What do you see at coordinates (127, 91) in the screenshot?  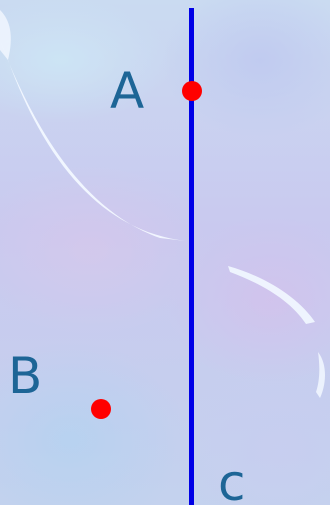 I see `point-a-label: A` at bounding box center [127, 91].